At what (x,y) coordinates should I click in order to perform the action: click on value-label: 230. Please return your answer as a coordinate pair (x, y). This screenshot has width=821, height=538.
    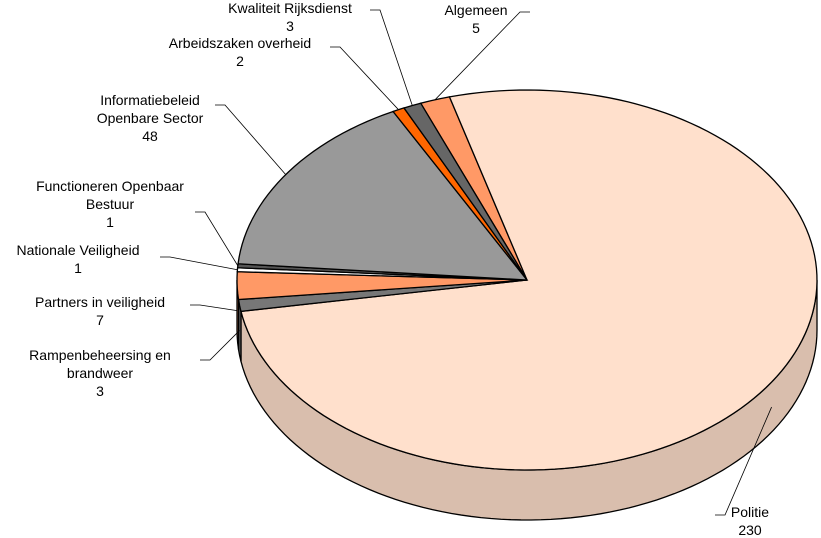
    Looking at the image, I should click on (750, 530).